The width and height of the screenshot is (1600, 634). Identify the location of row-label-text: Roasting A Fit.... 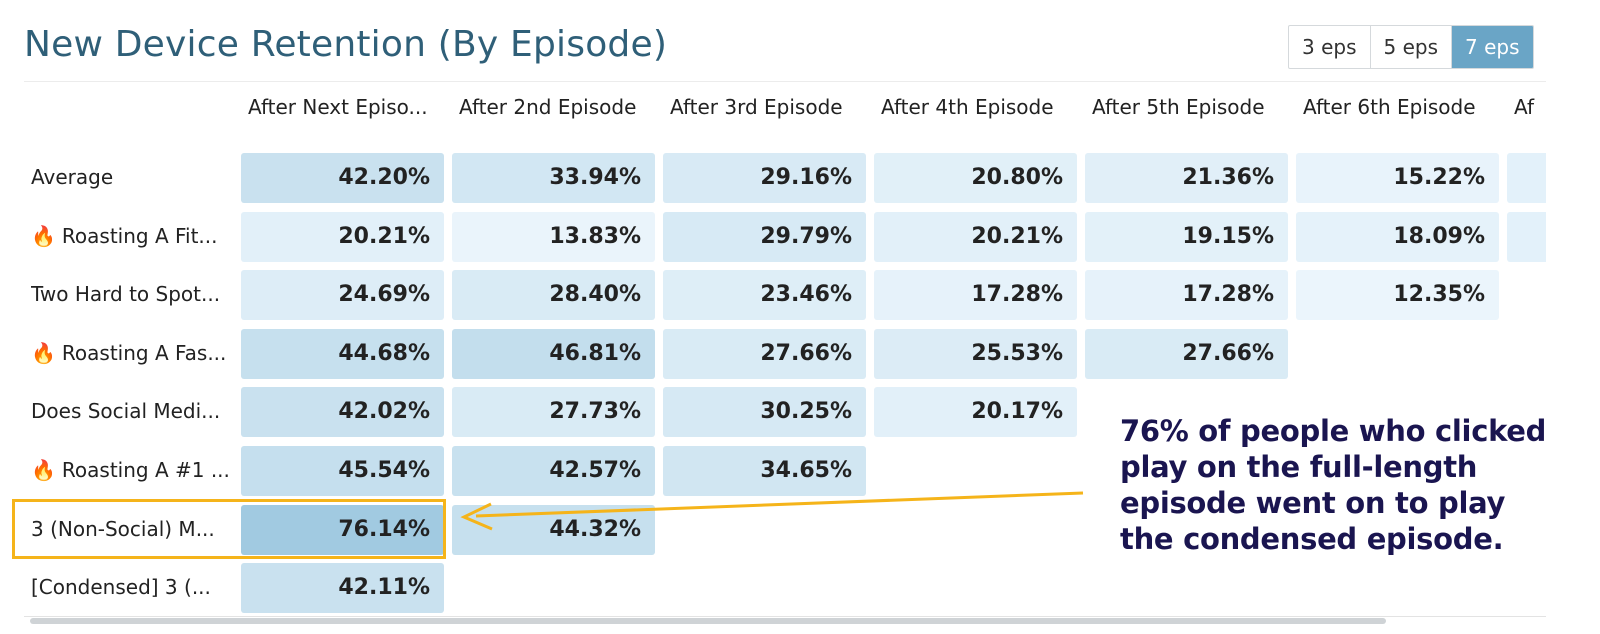
(139, 235).